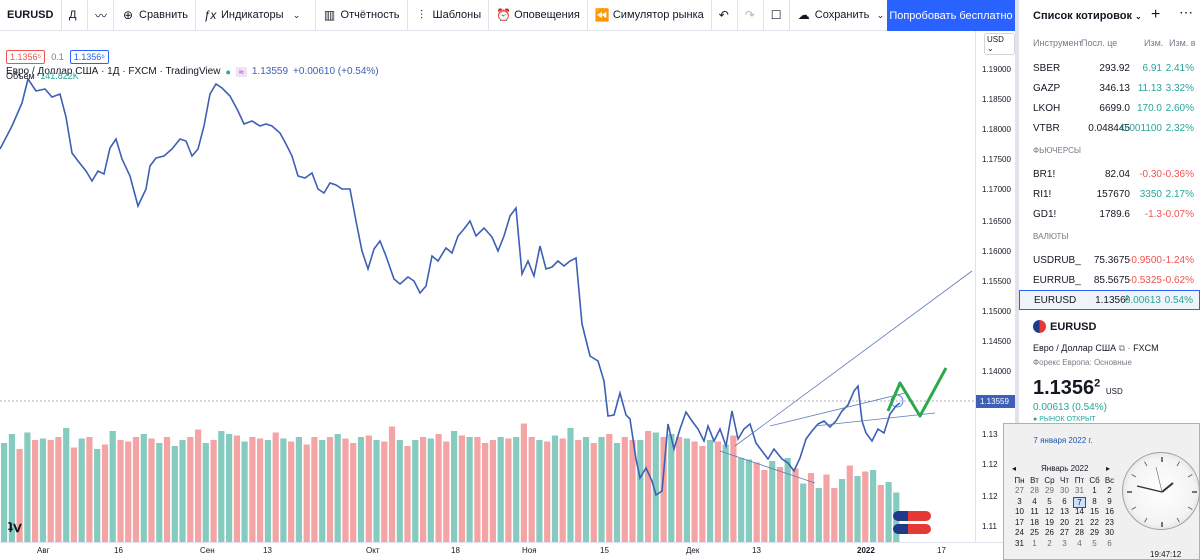 The height and width of the screenshot is (560, 1200). Describe the element at coordinates (951, 15) in the screenshot. I see `try-free-button: Попробовать бесплатно` at that location.